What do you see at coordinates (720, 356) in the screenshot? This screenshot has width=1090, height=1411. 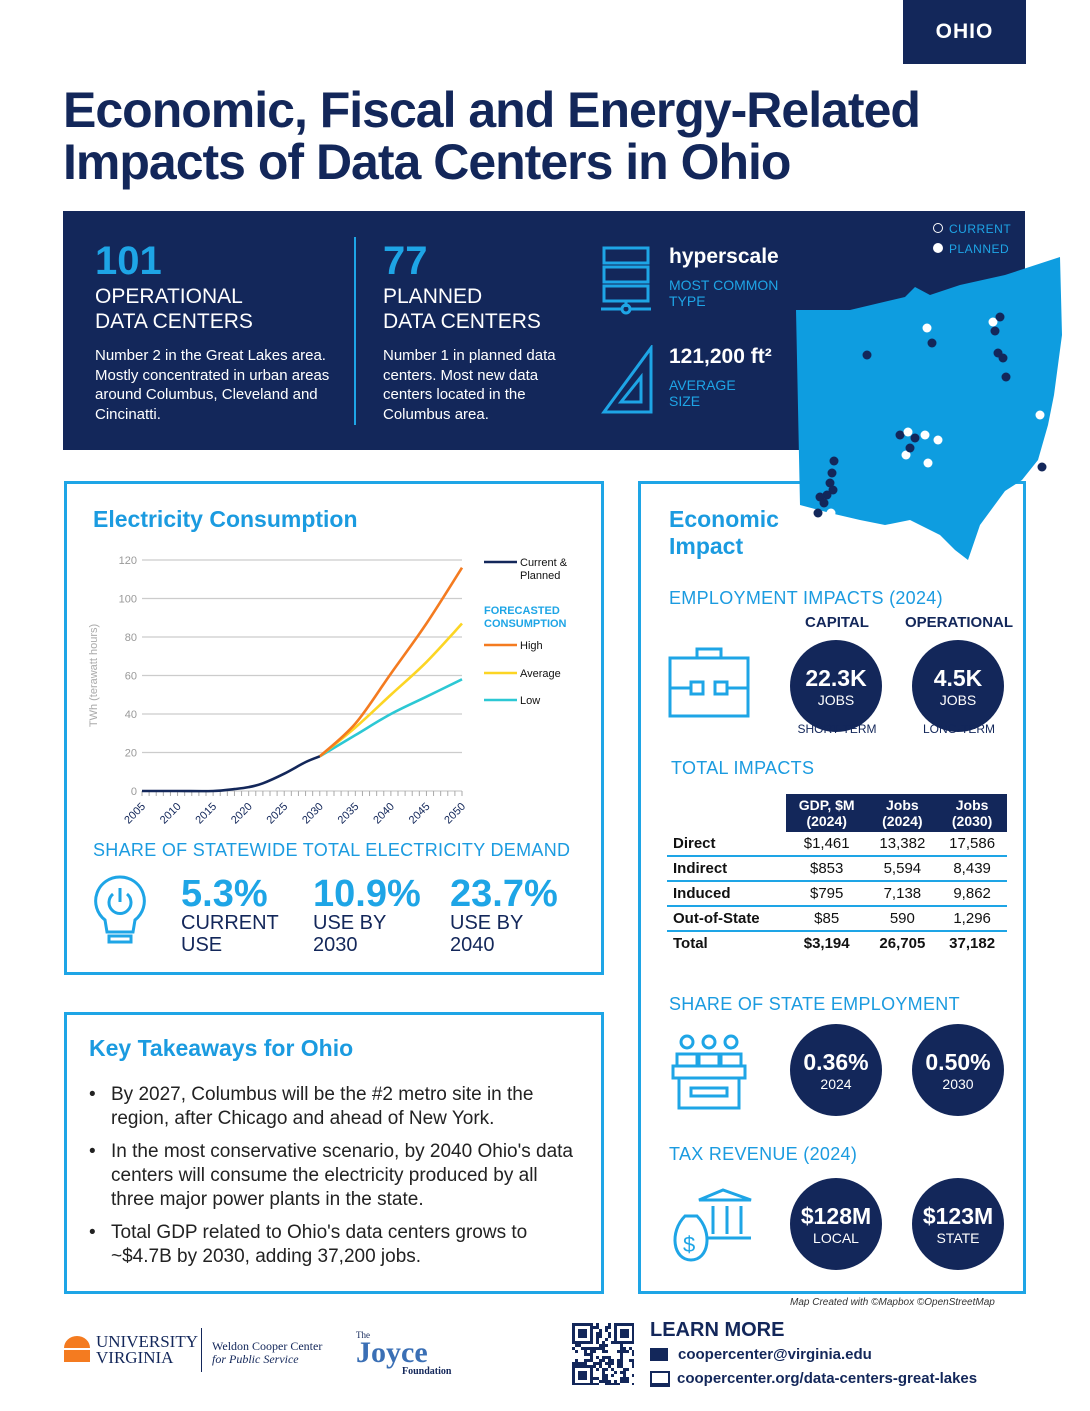 I see `size-value: 121,200 ft²` at bounding box center [720, 356].